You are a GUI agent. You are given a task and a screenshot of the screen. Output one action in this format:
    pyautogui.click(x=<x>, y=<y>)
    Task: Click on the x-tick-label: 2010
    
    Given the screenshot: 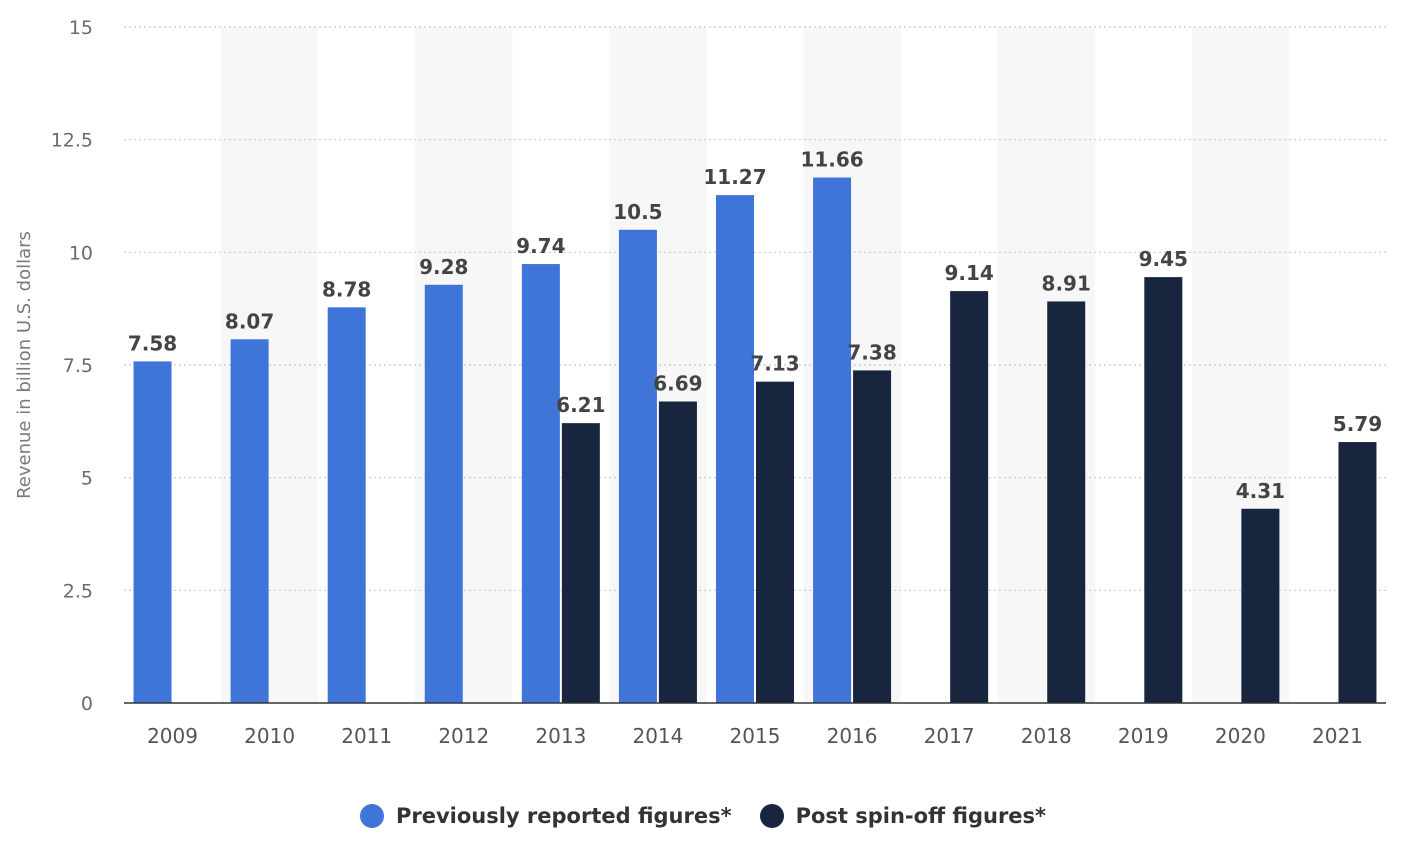 What is the action you would take?
    pyautogui.click(x=269, y=736)
    